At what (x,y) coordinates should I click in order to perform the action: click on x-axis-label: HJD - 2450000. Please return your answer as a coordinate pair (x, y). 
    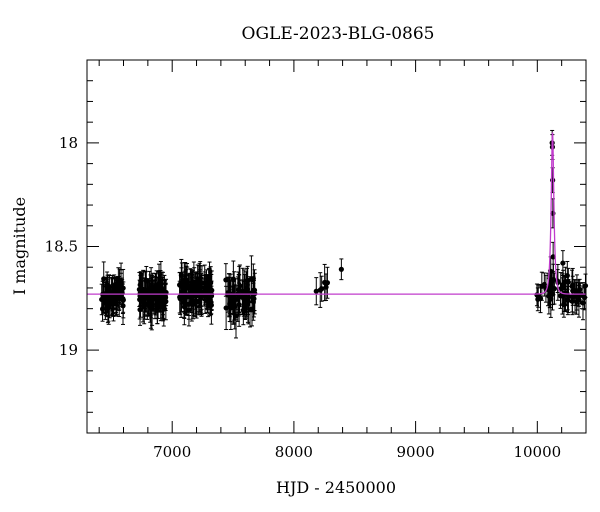
    Looking at the image, I should click on (336, 487).